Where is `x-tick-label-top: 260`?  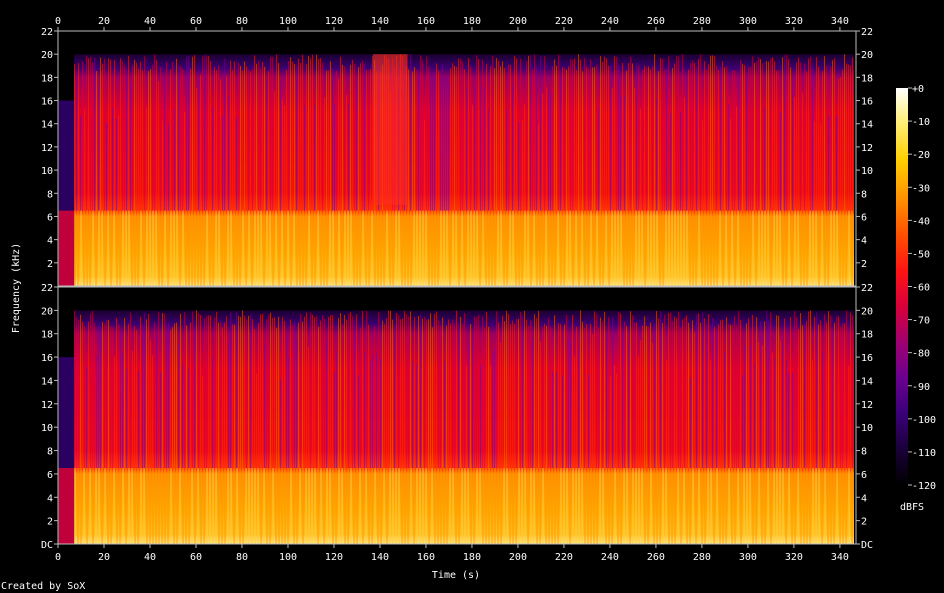
x-tick-label-top: 260 is located at coordinates (656, 21).